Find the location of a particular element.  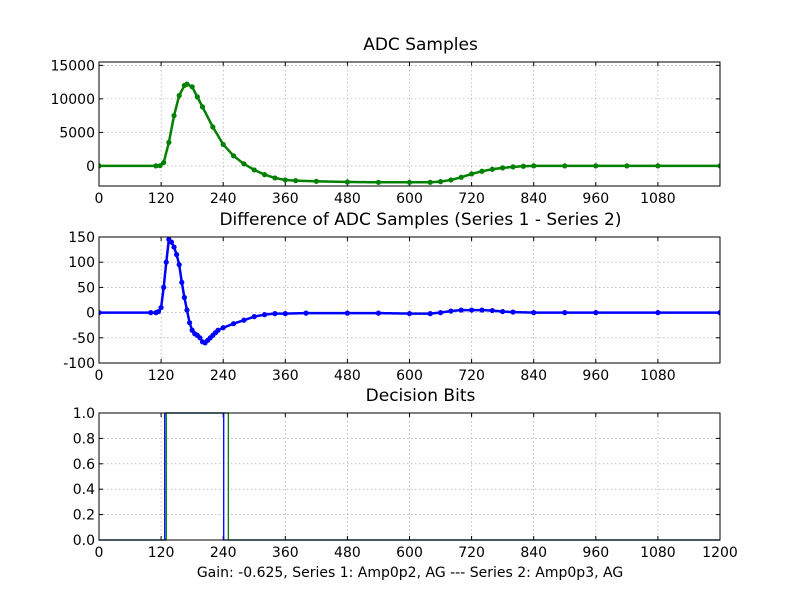

y-tick-label: -50 is located at coordinates (83, 339).